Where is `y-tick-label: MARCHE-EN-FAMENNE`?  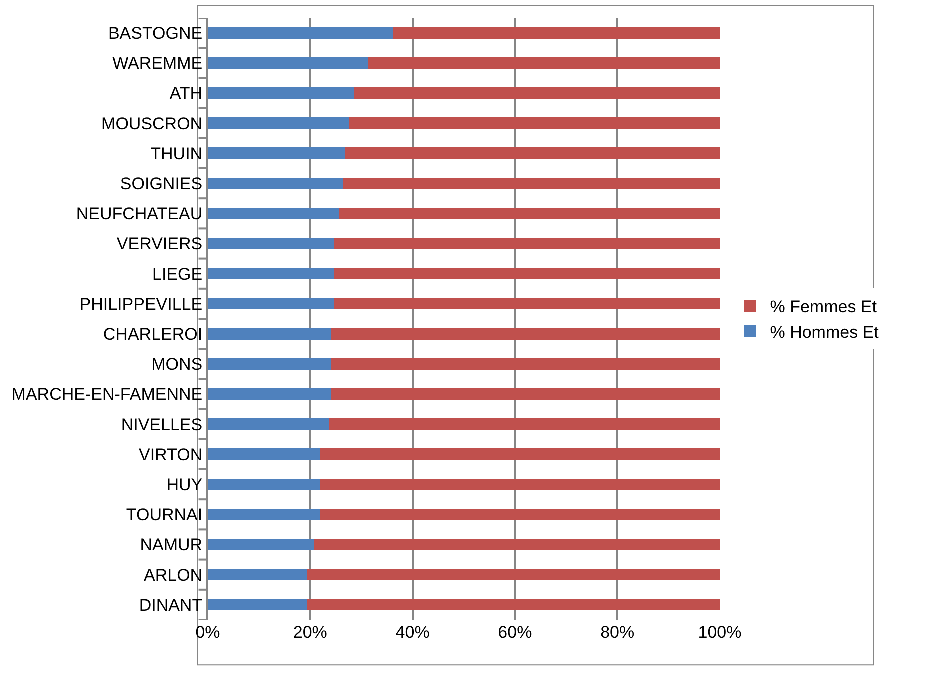
y-tick-label: MARCHE-EN-FAMENNE is located at coordinates (107, 394).